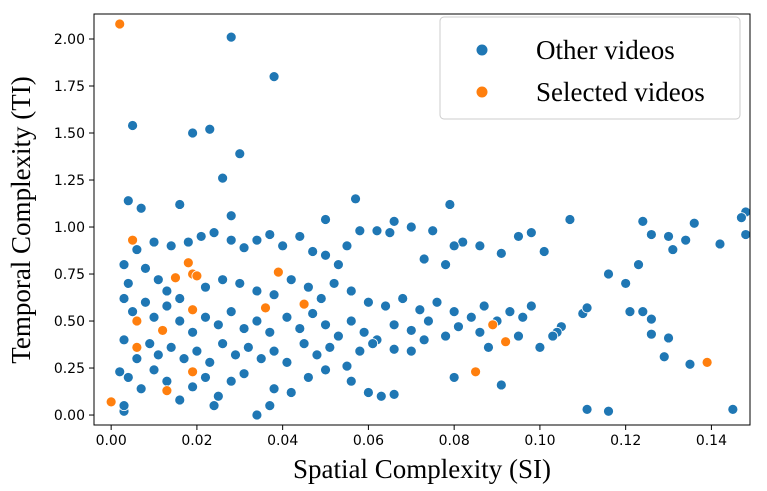 This screenshot has width=767, height=491. Describe the element at coordinates (69, 416) in the screenshot. I see `y-tick-label: 0.00` at that location.